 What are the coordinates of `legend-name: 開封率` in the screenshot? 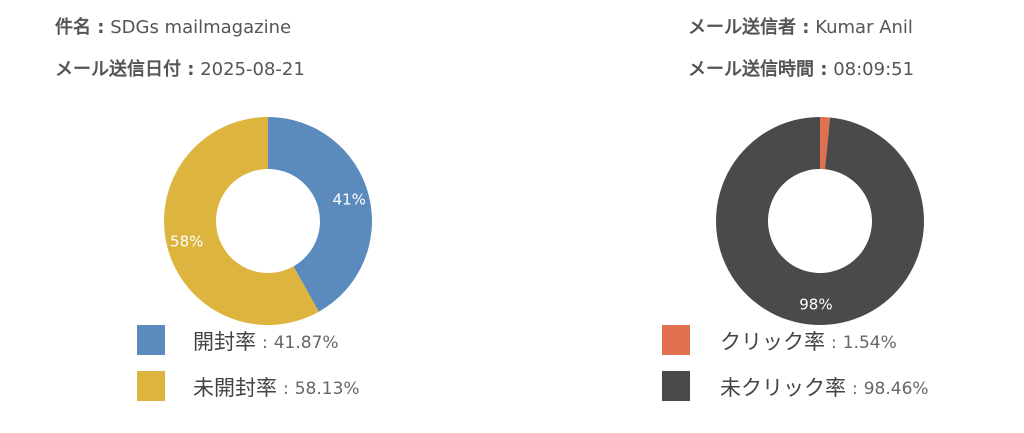 It's located at (224, 342).